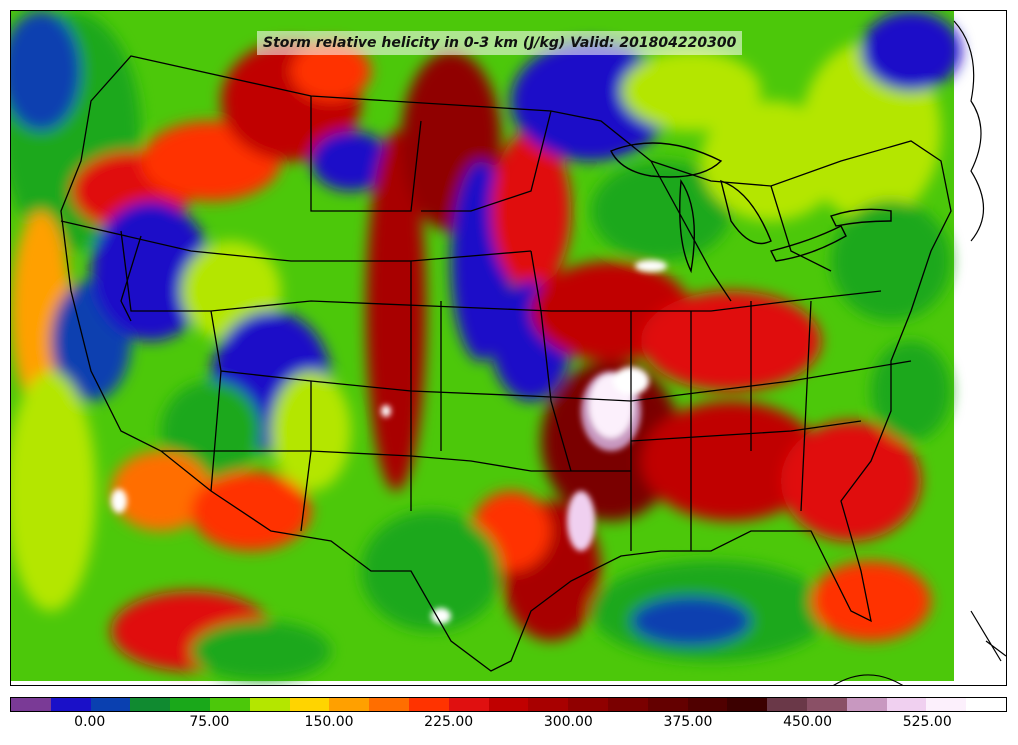  Describe the element at coordinates (209, 722) in the screenshot. I see `colorbar-tick-label: 75.00` at that location.